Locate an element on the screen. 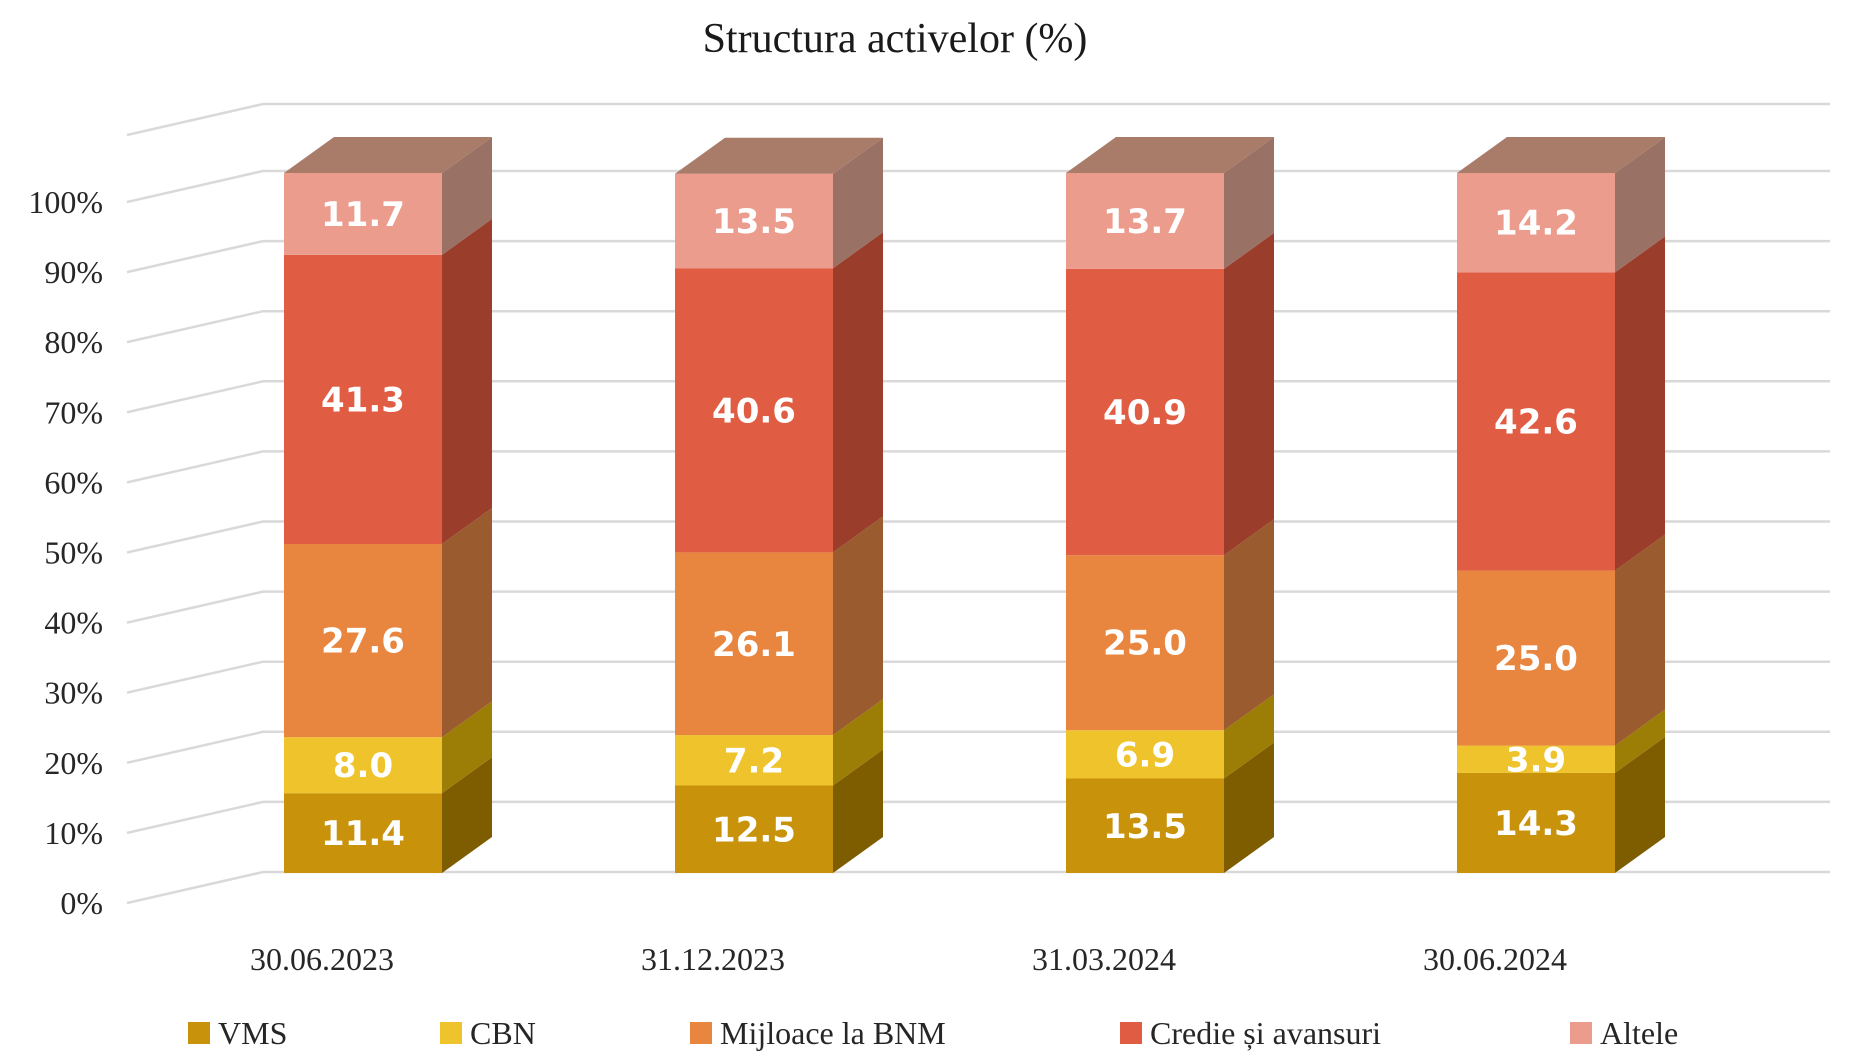 This screenshot has width=1855, height=1063. x-category-label: 31.03.2024 is located at coordinates (1104, 959).